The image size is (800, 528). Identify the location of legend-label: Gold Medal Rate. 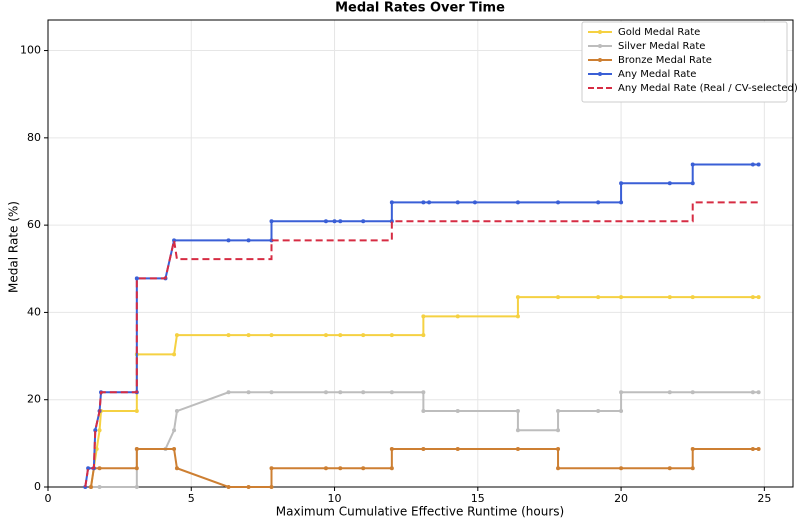
(659, 32).